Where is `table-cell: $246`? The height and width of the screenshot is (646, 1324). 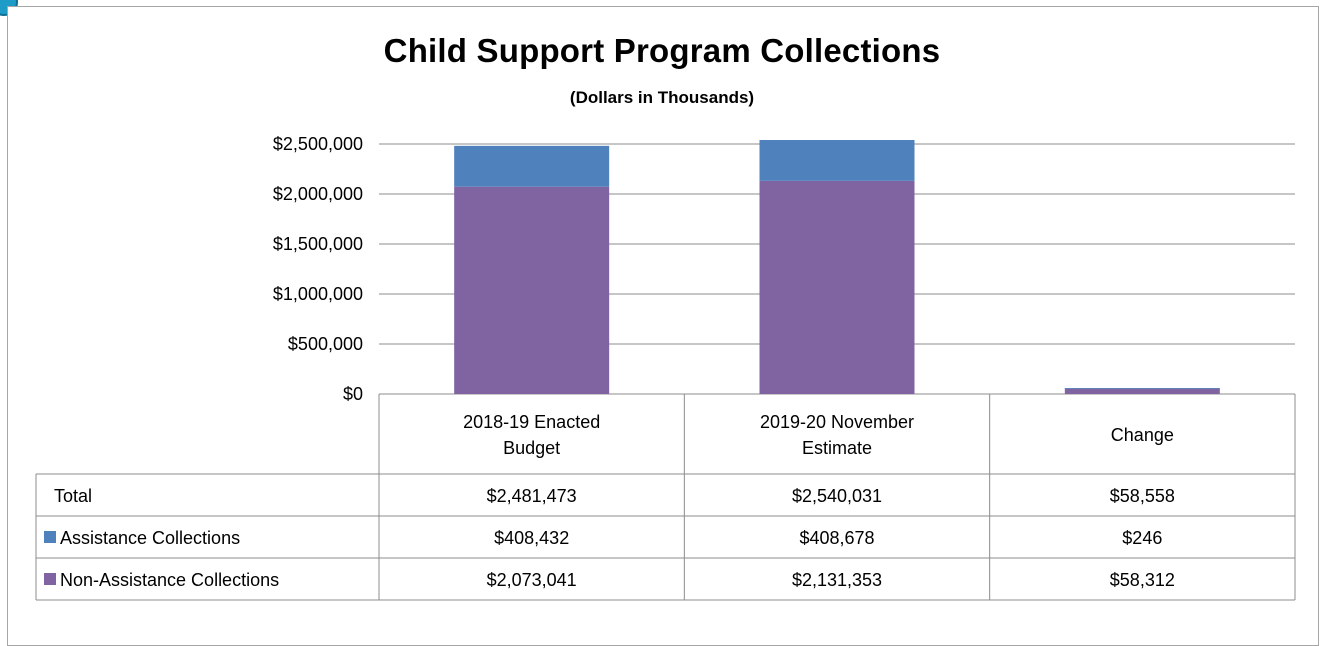 table-cell: $246 is located at coordinates (1142, 538).